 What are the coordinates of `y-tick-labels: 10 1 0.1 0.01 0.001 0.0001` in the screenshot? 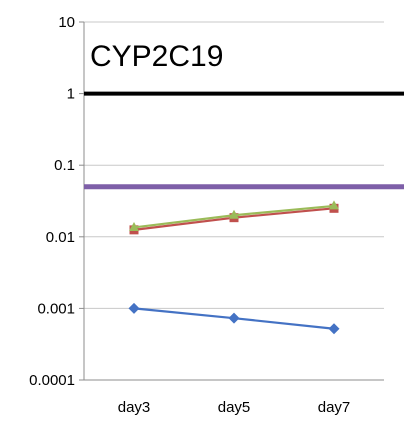 It's located at (52, 201).